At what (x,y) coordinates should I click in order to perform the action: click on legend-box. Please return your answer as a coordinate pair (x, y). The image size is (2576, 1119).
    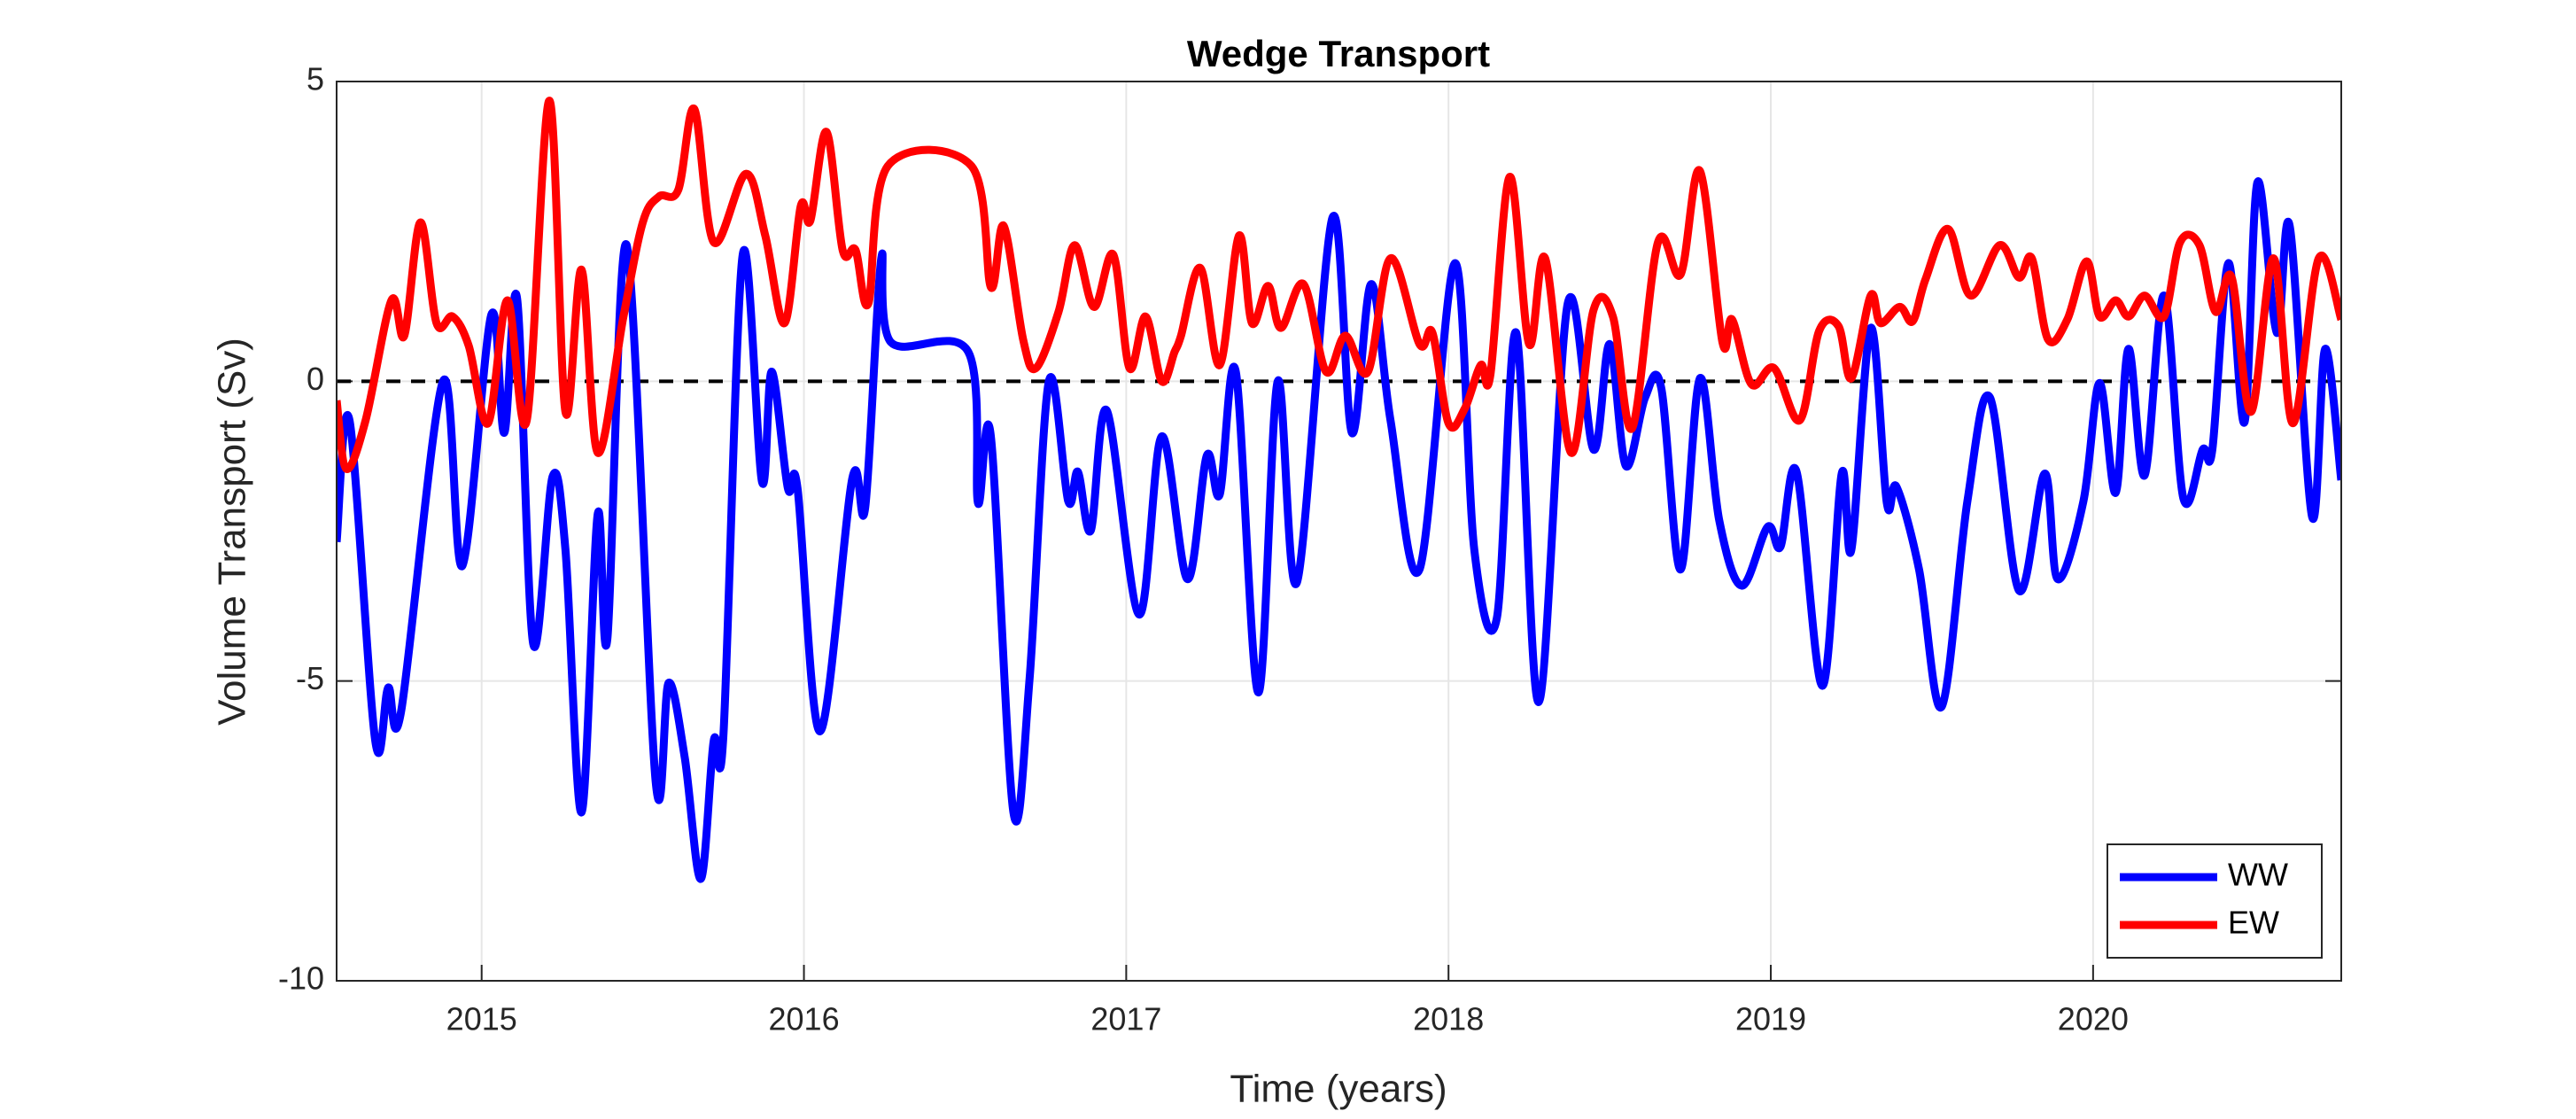
    Looking at the image, I should click on (2215, 901).